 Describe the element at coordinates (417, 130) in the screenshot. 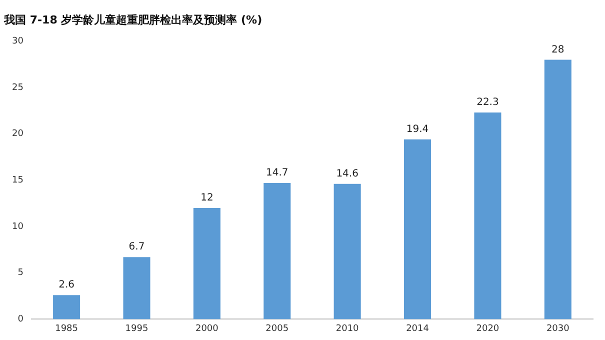

I see `data-label: 19.4` at that location.